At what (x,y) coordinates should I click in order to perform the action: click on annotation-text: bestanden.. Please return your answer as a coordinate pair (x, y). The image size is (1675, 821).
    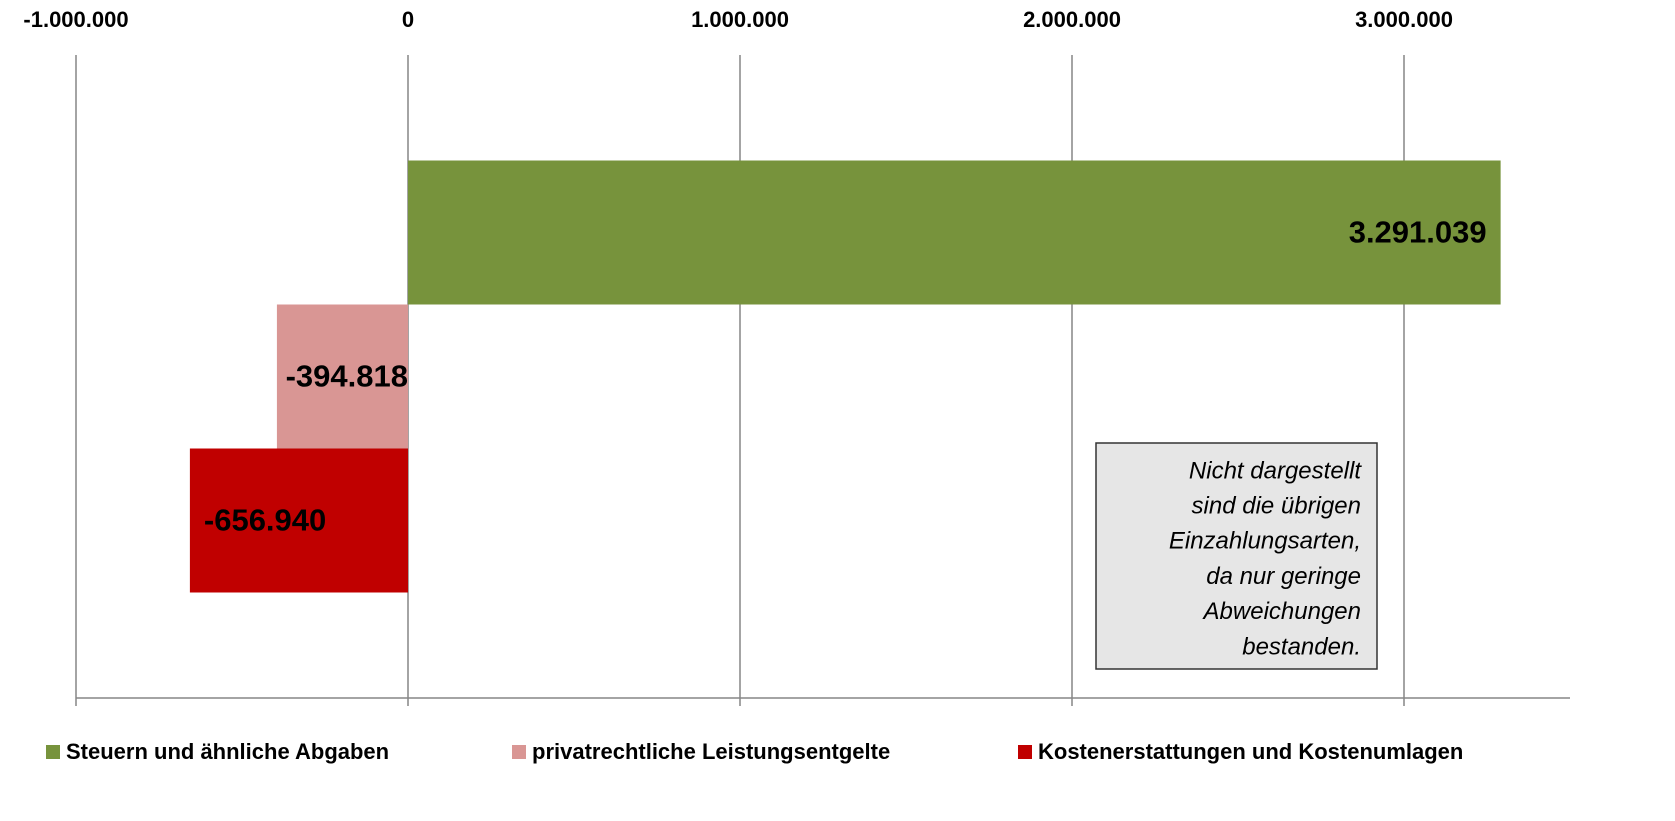
    Looking at the image, I should click on (1301, 646).